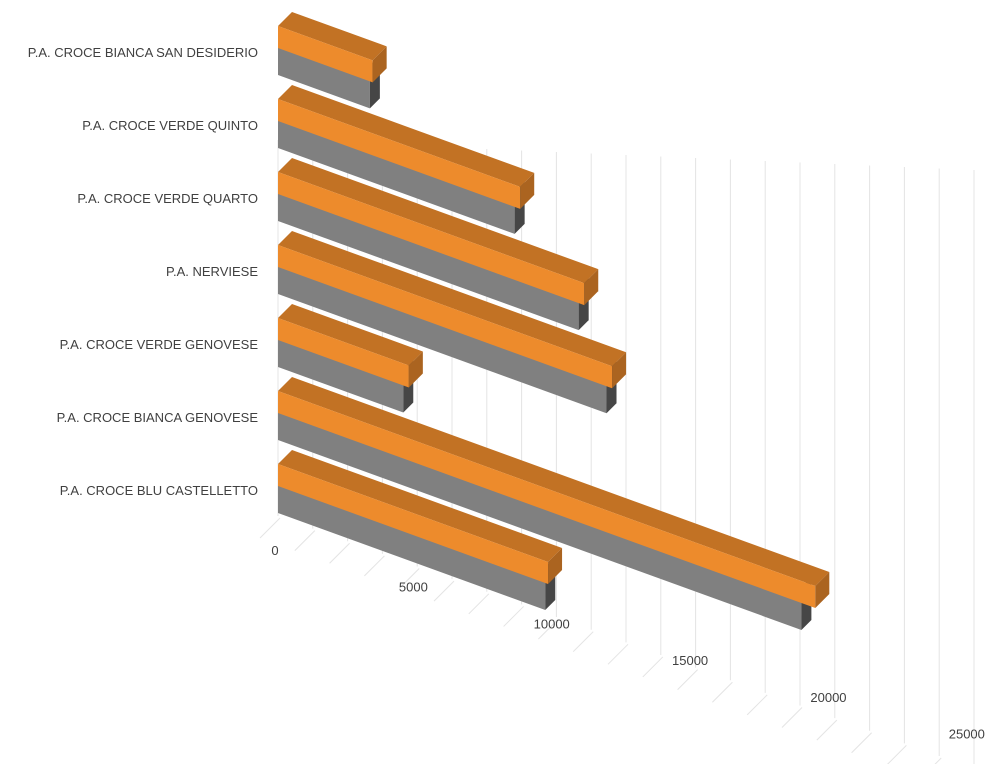 This screenshot has width=1001, height=764. Describe the element at coordinates (159, 344) in the screenshot. I see `category-label: P.A. CROCE VERDE GENOVESE` at that location.